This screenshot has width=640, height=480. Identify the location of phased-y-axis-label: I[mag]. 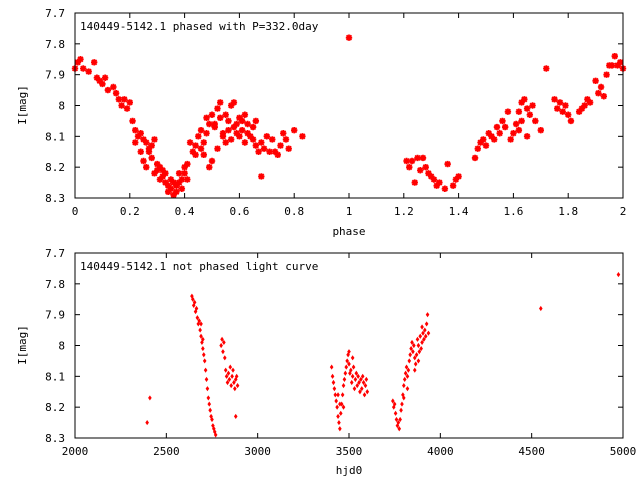
(22, 105).